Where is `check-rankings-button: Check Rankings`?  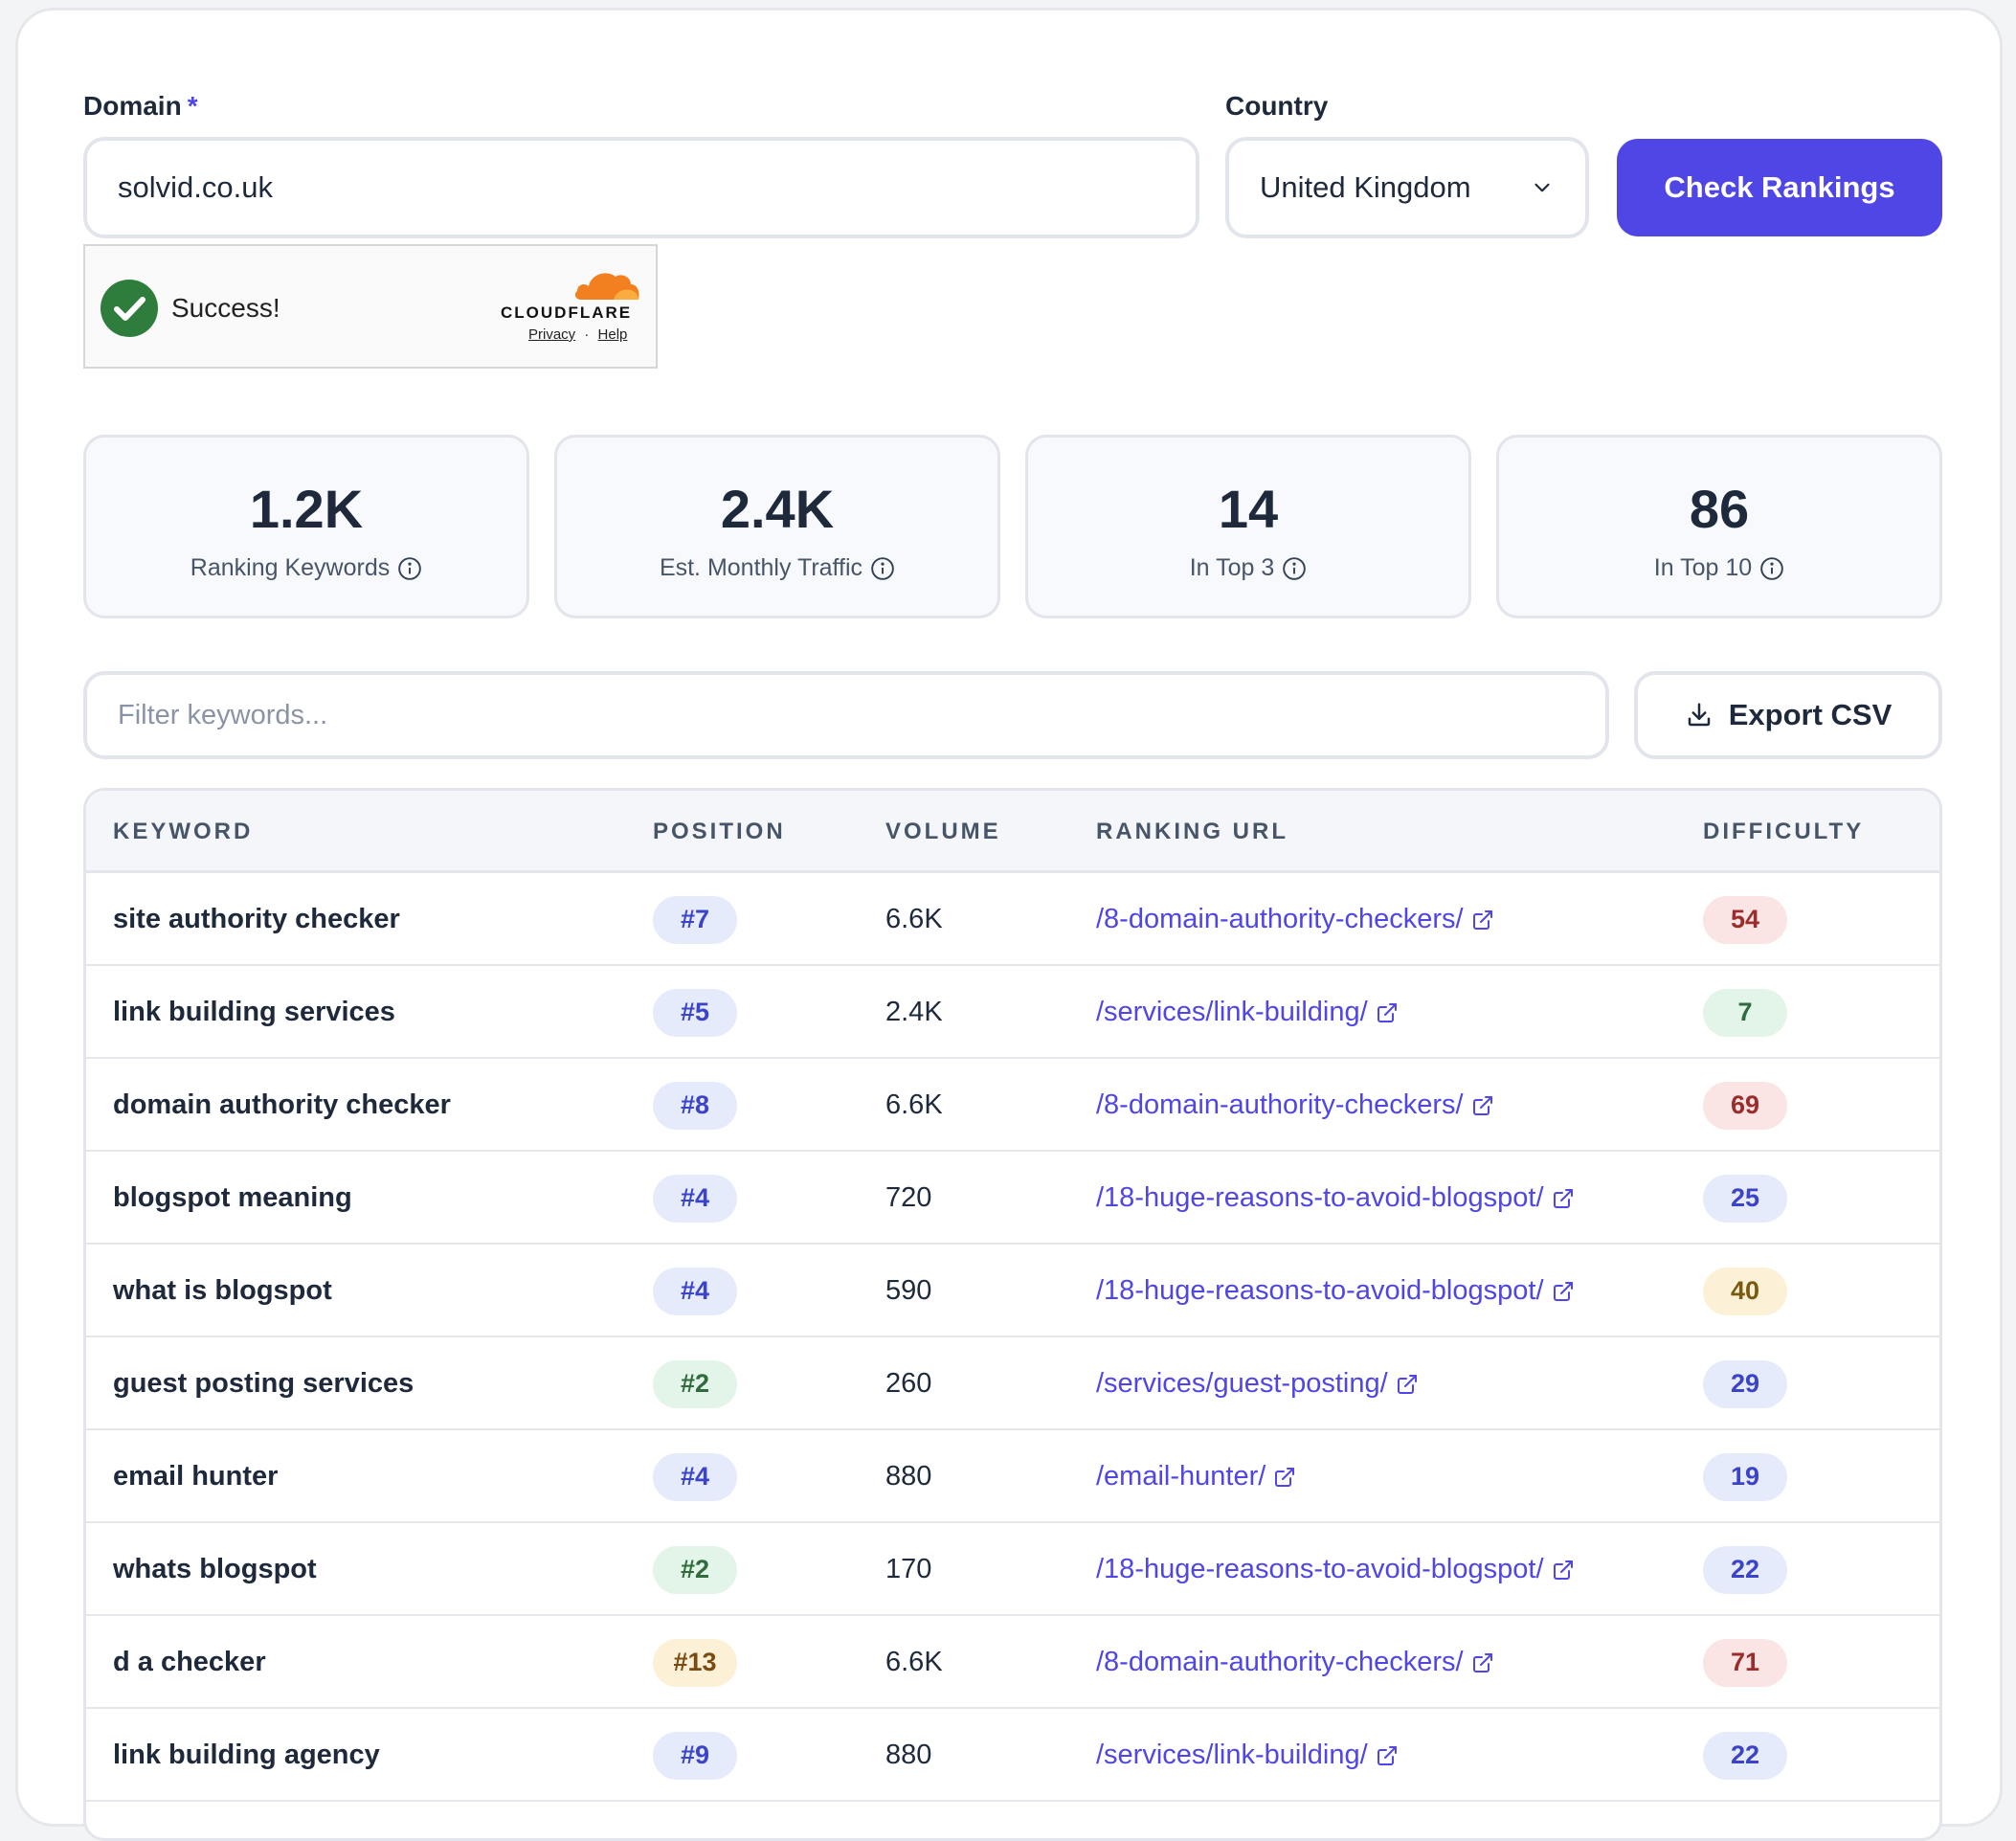 check-rankings-button: Check Rankings is located at coordinates (1780, 187).